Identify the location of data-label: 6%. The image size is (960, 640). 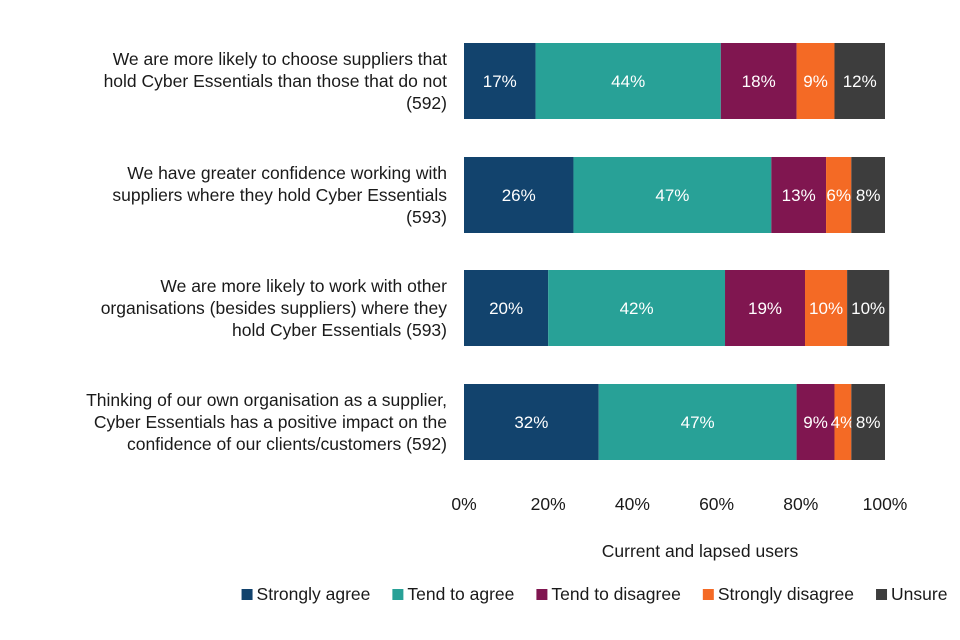
(838, 195).